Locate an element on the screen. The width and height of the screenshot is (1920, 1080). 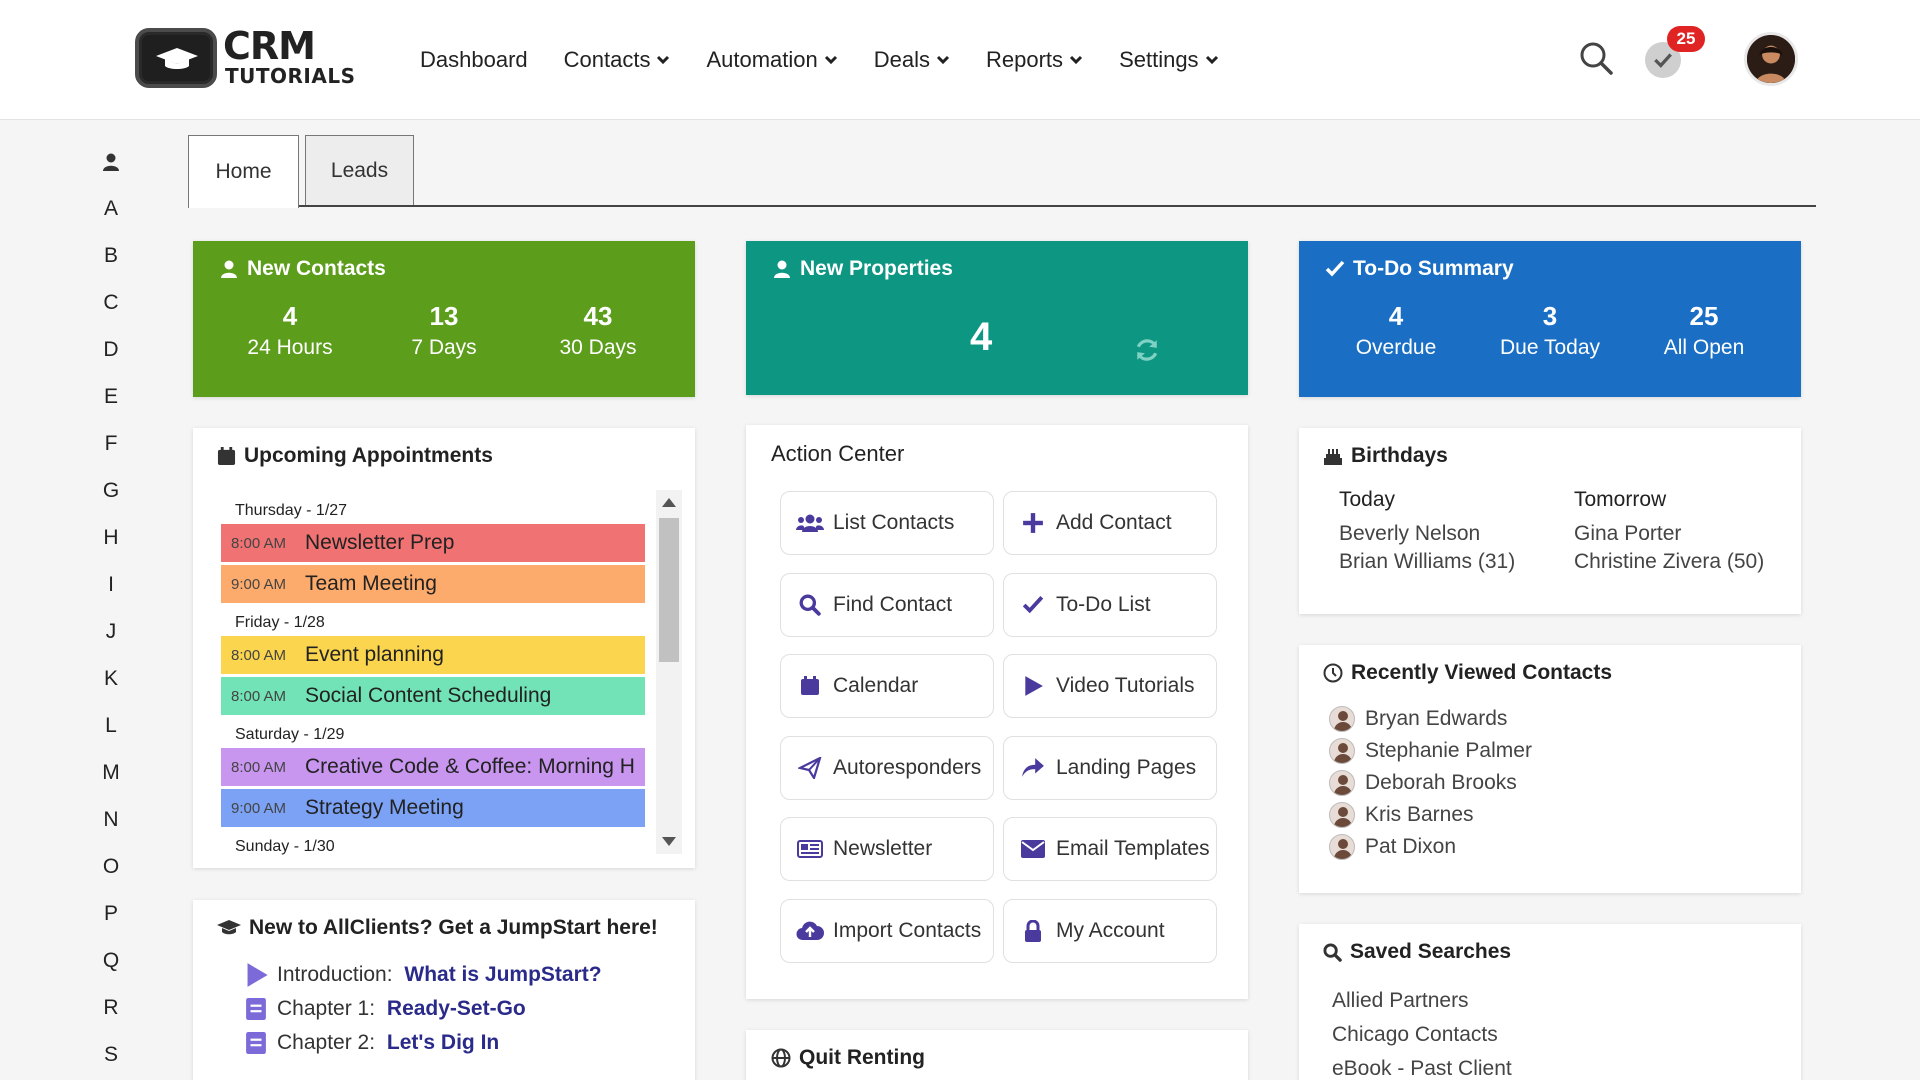
alpha-filter-letter: I is located at coordinates (111, 584).